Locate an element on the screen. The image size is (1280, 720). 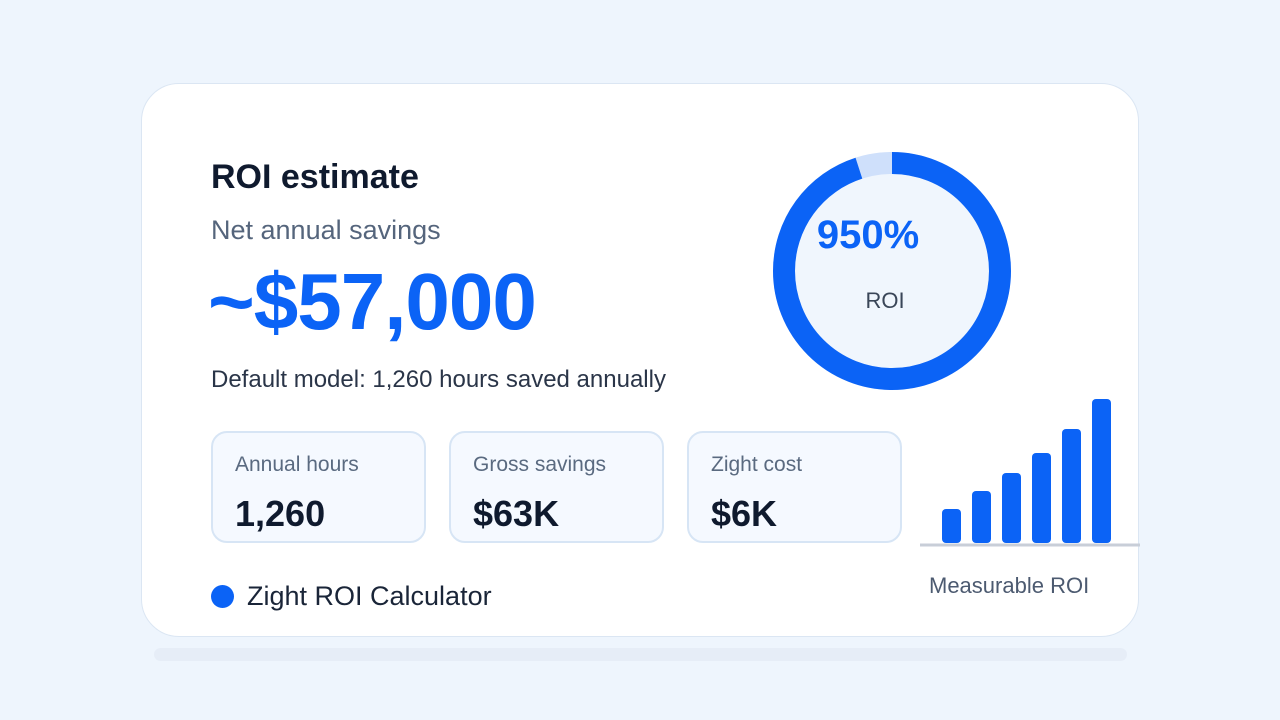
brand: Zight ROI Calculator is located at coordinates (351, 596).